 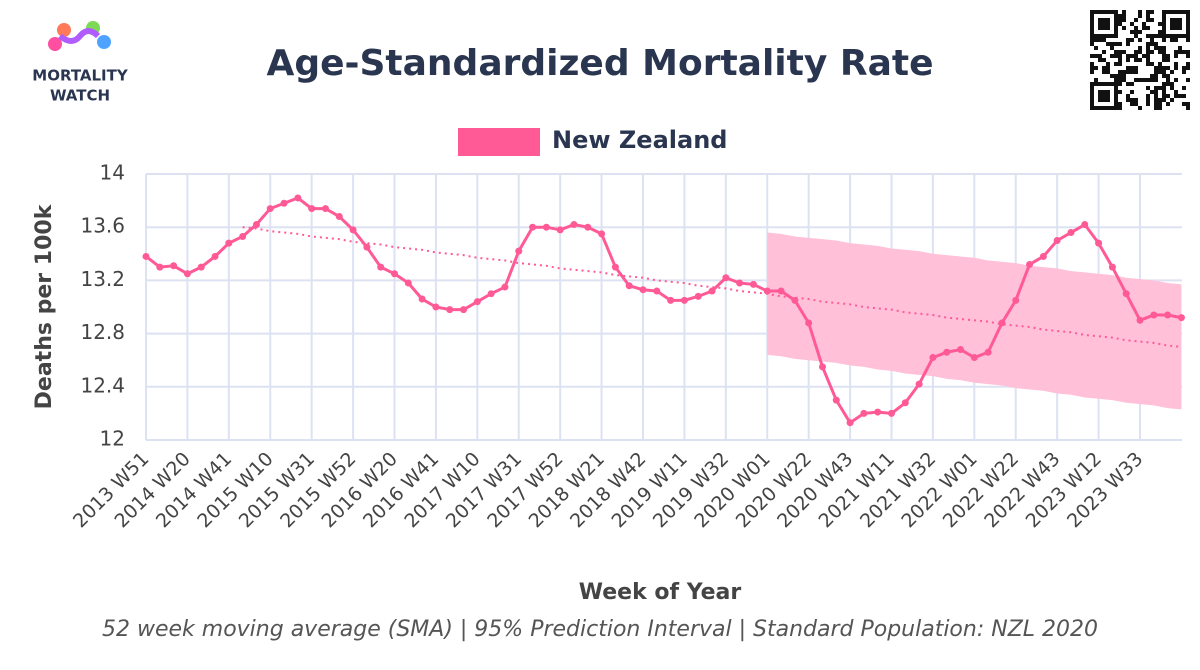 What do you see at coordinates (104, 42) in the screenshot?
I see `logo-dot` at bounding box center [104, 42].